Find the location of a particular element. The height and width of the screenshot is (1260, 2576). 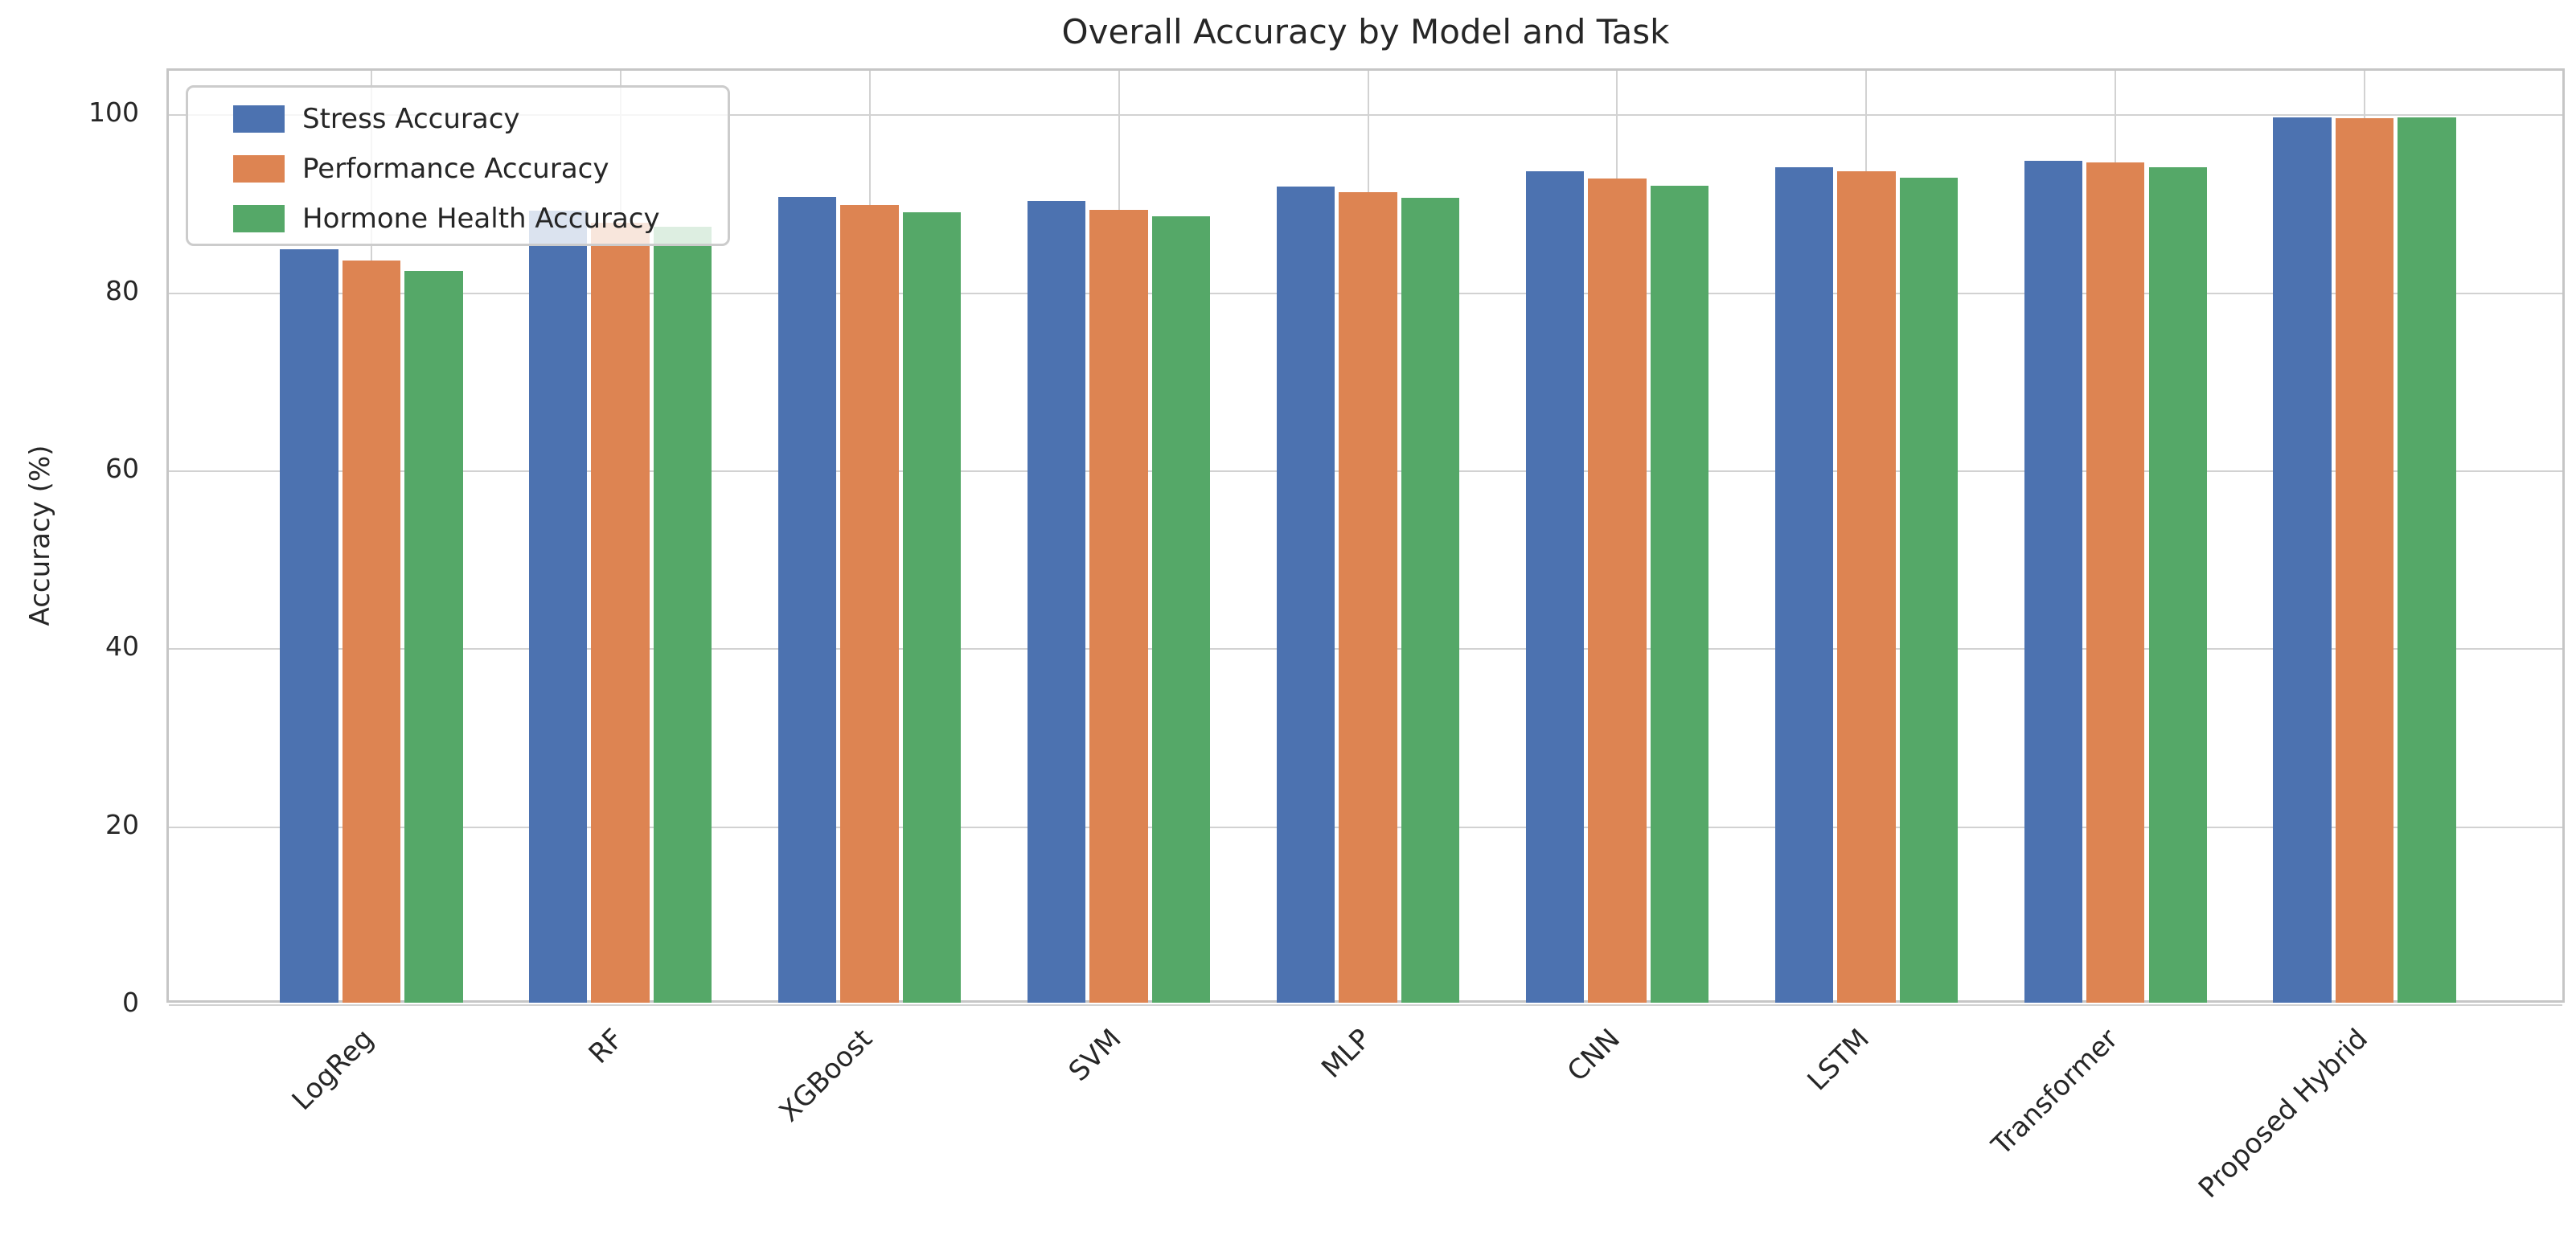

x-tick-label: SVM is located at coordinates (1095, 1055).